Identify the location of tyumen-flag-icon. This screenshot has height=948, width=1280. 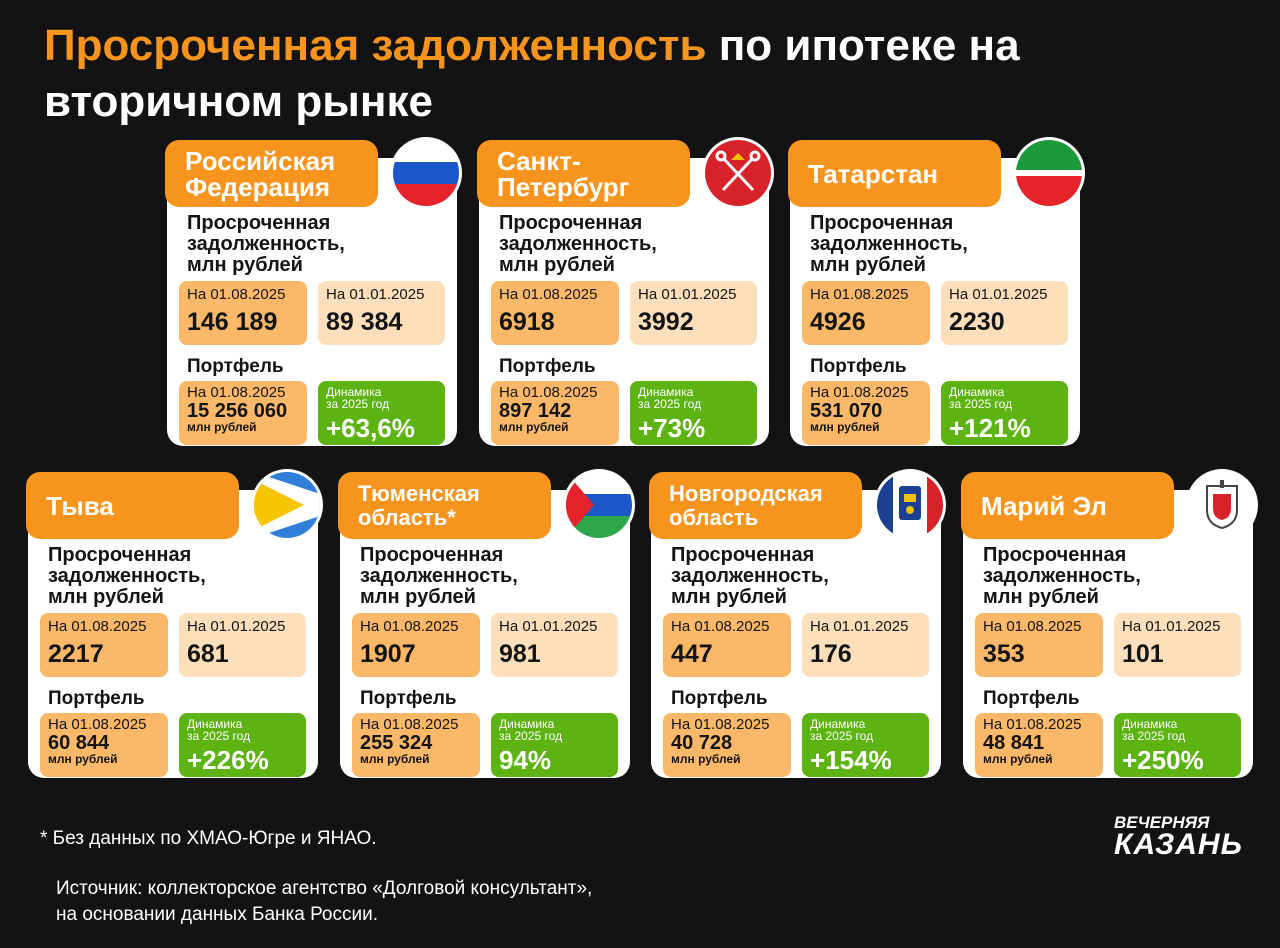
(599, 505).